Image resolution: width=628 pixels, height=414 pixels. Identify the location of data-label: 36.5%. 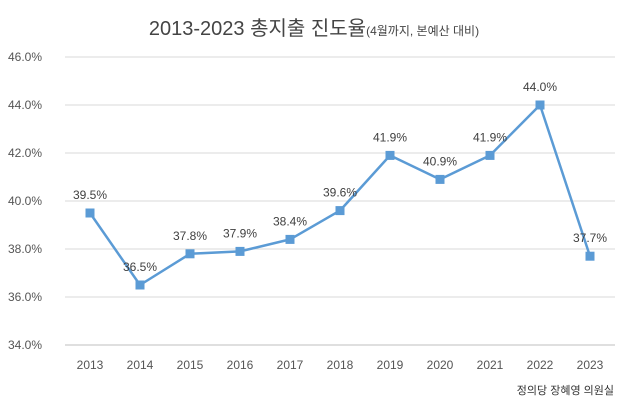
(140, 267).